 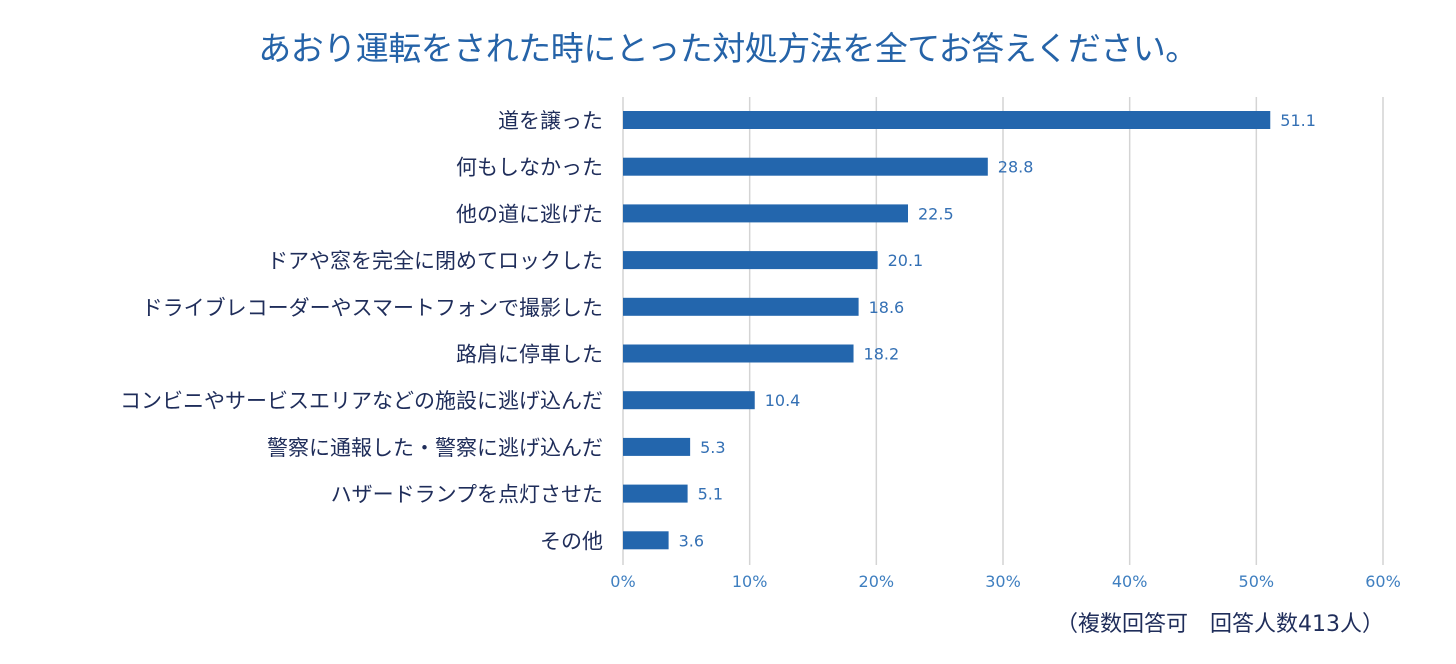 I want to click on x-tick-label: 20%, so click(x=877, y=581).